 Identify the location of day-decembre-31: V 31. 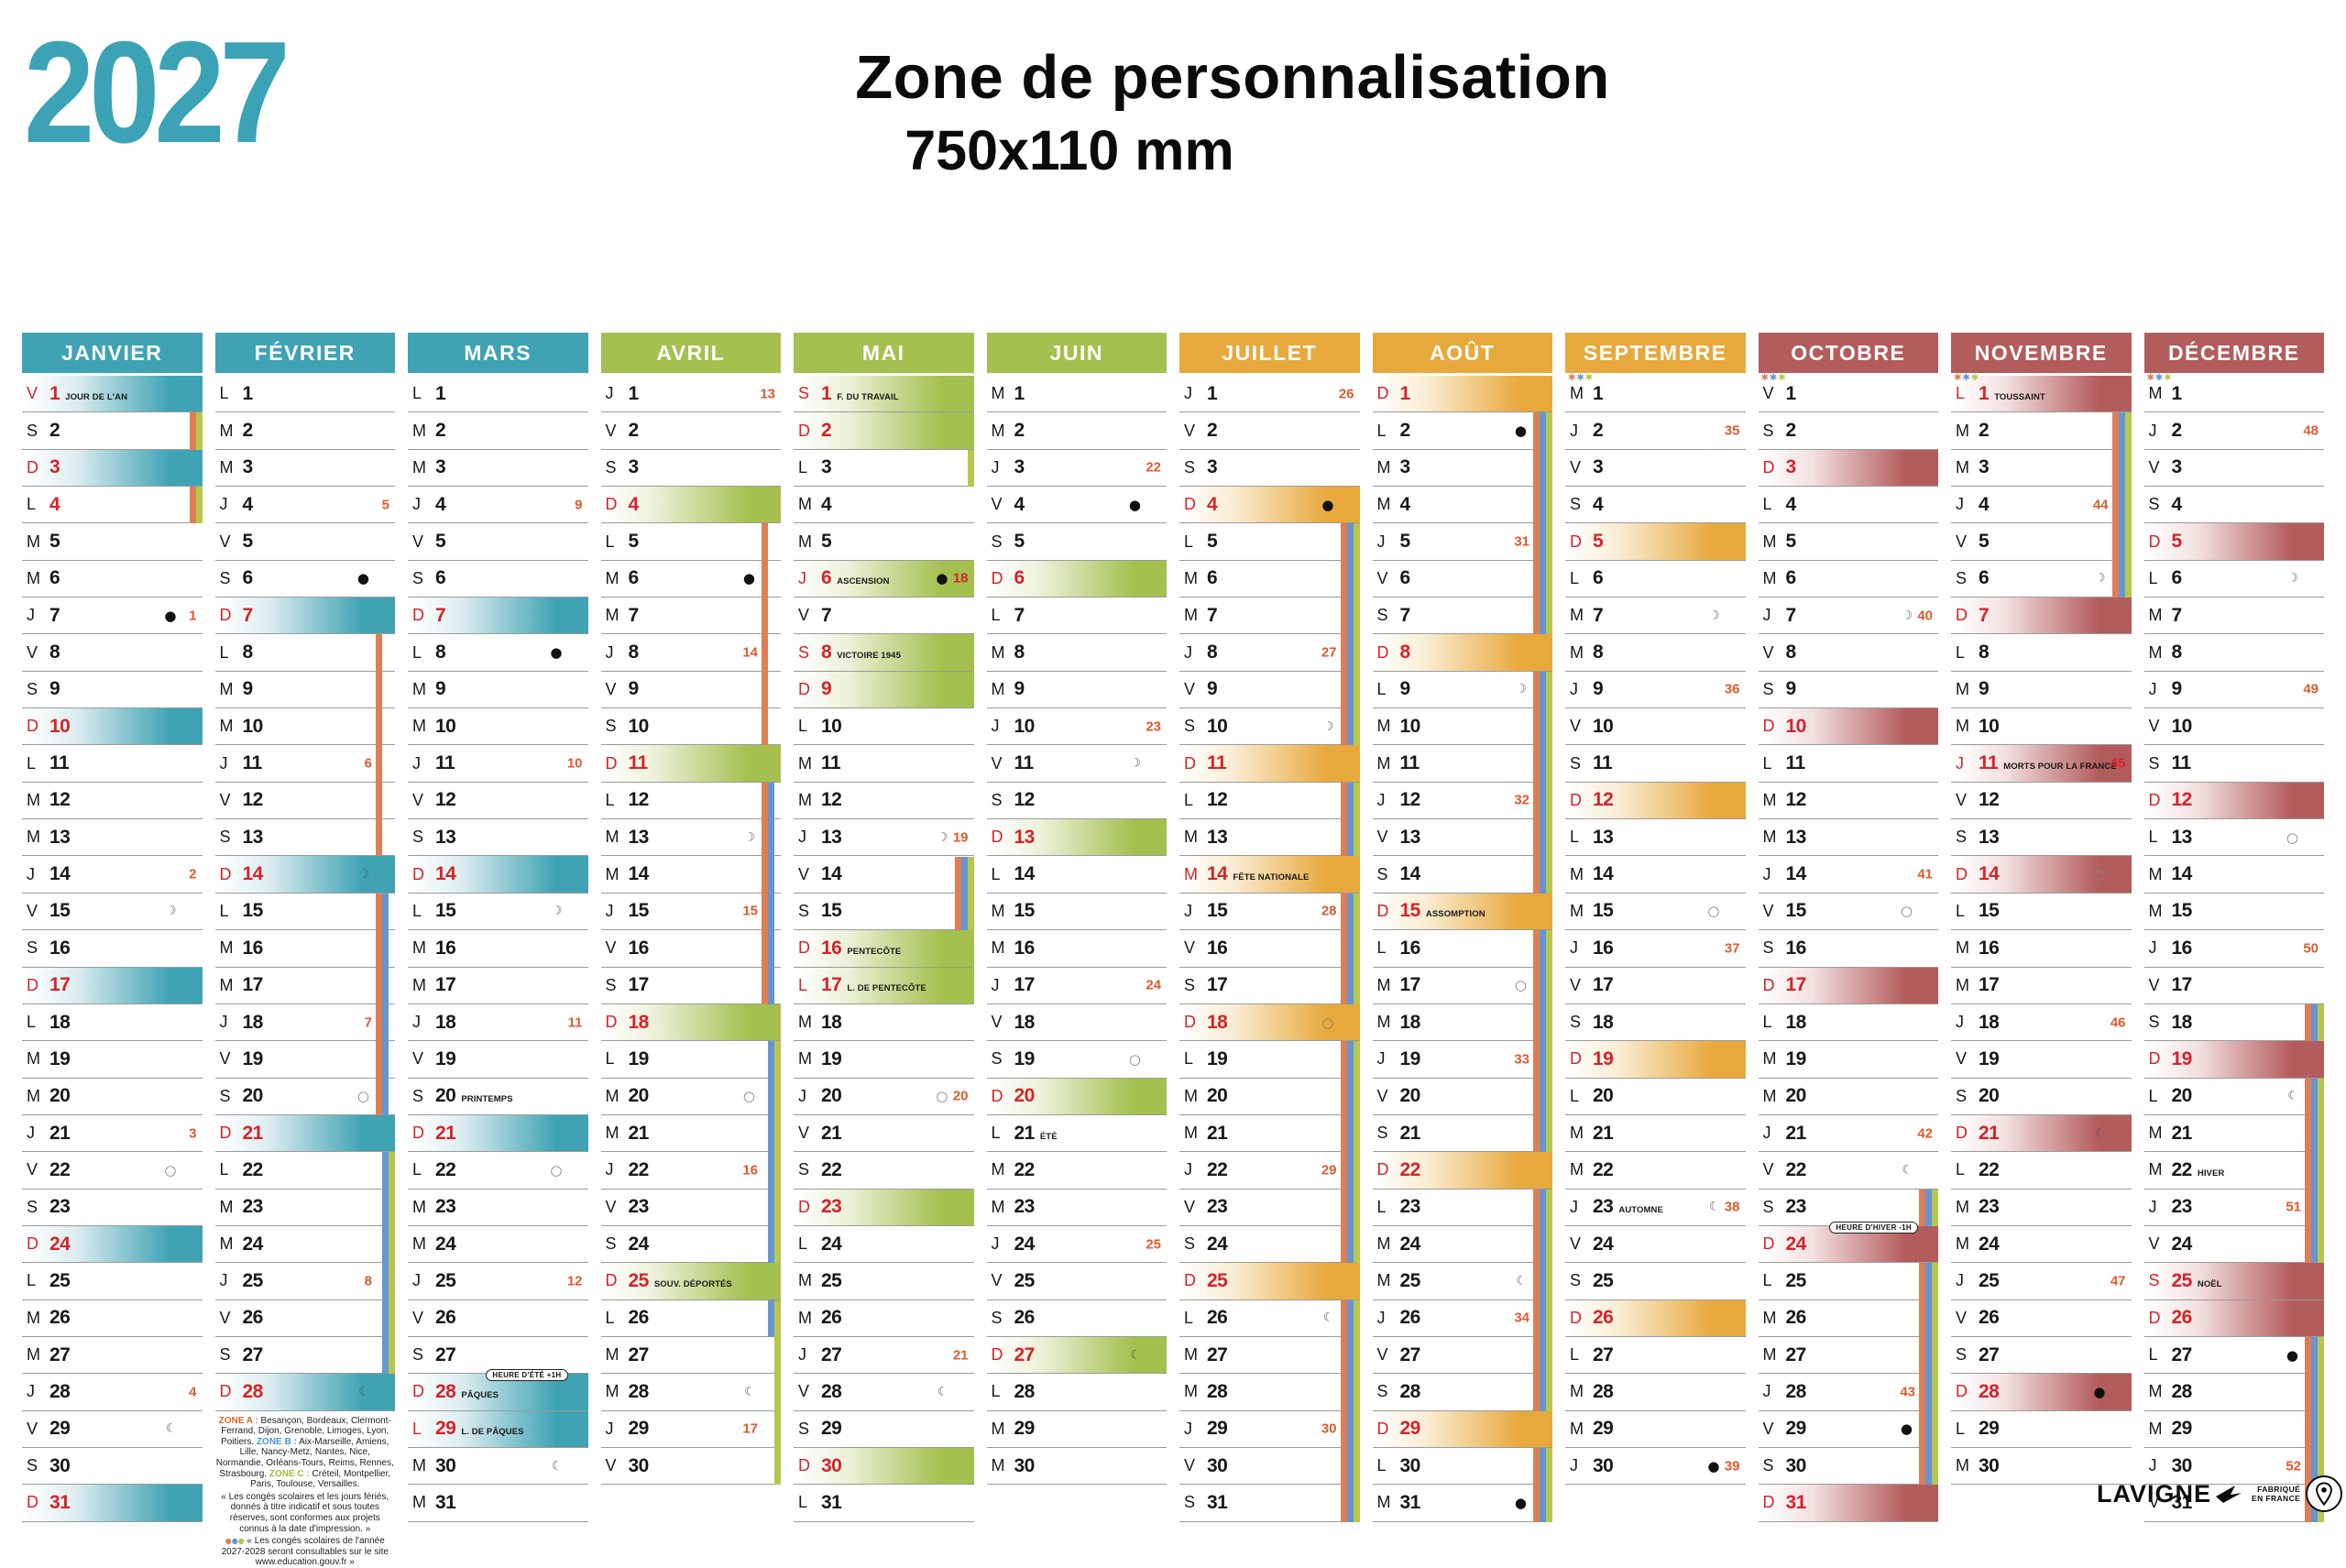
(2234, 1503).